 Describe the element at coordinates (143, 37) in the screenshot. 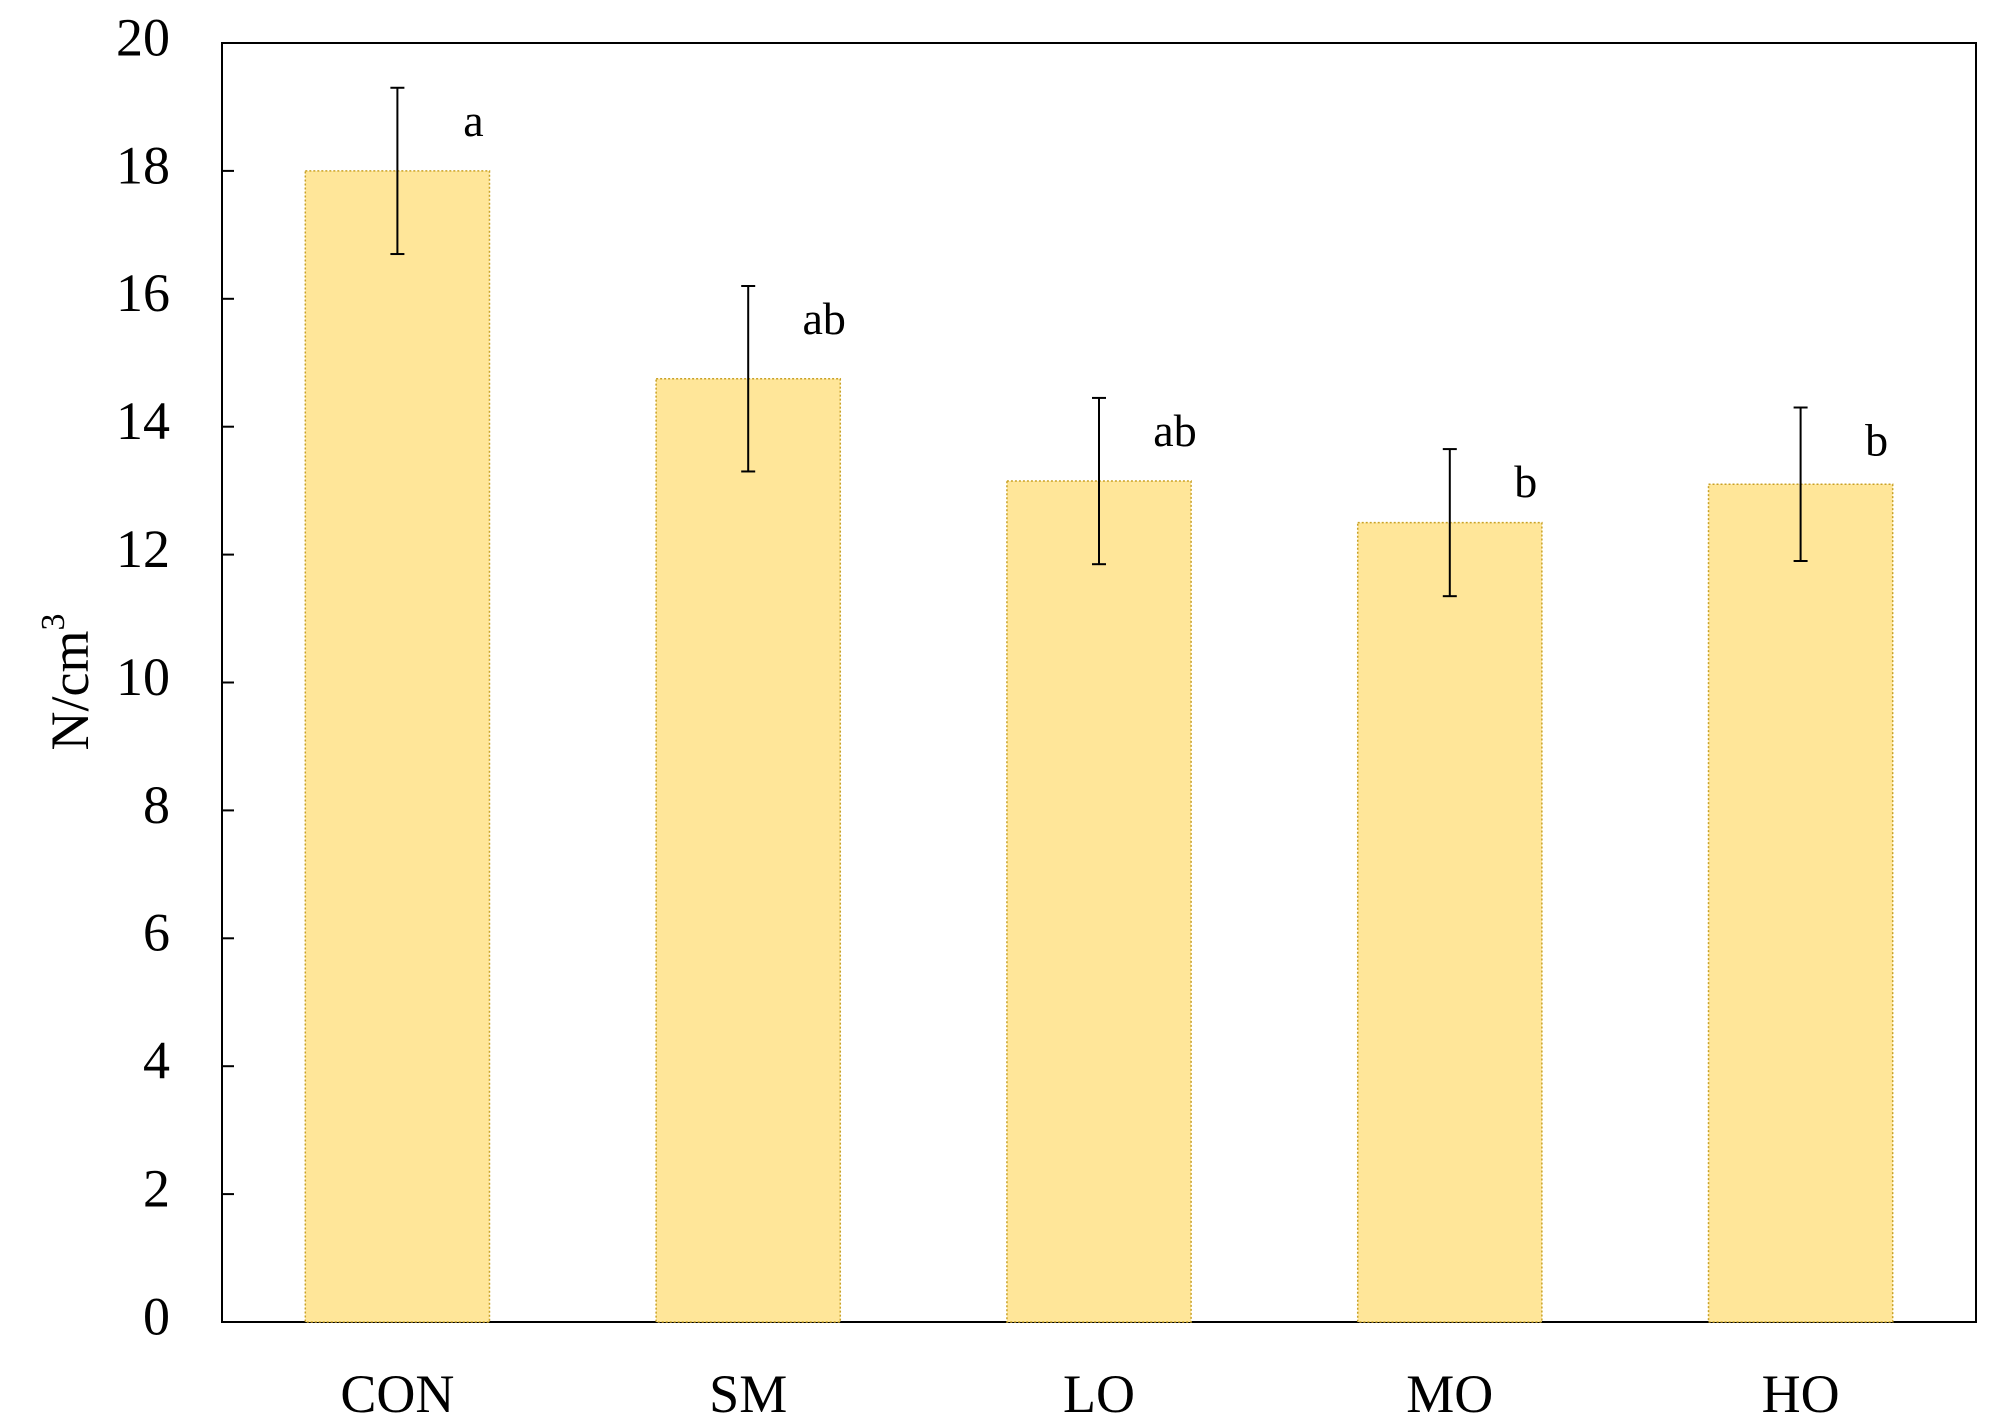

I see `y-tick-label: 20` at that location.